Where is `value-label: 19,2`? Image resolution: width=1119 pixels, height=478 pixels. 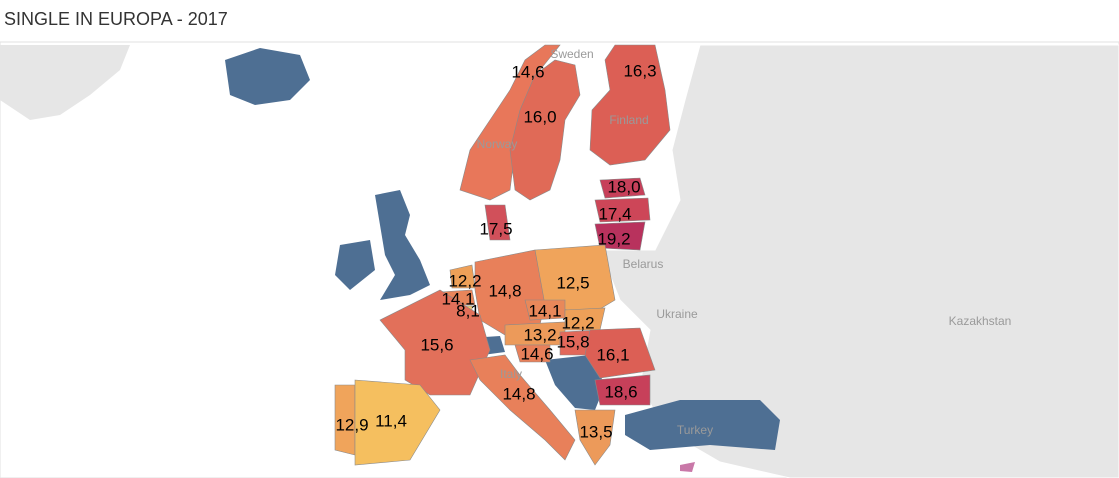 value-label: 19,2 is located at coordinates (613, 238).